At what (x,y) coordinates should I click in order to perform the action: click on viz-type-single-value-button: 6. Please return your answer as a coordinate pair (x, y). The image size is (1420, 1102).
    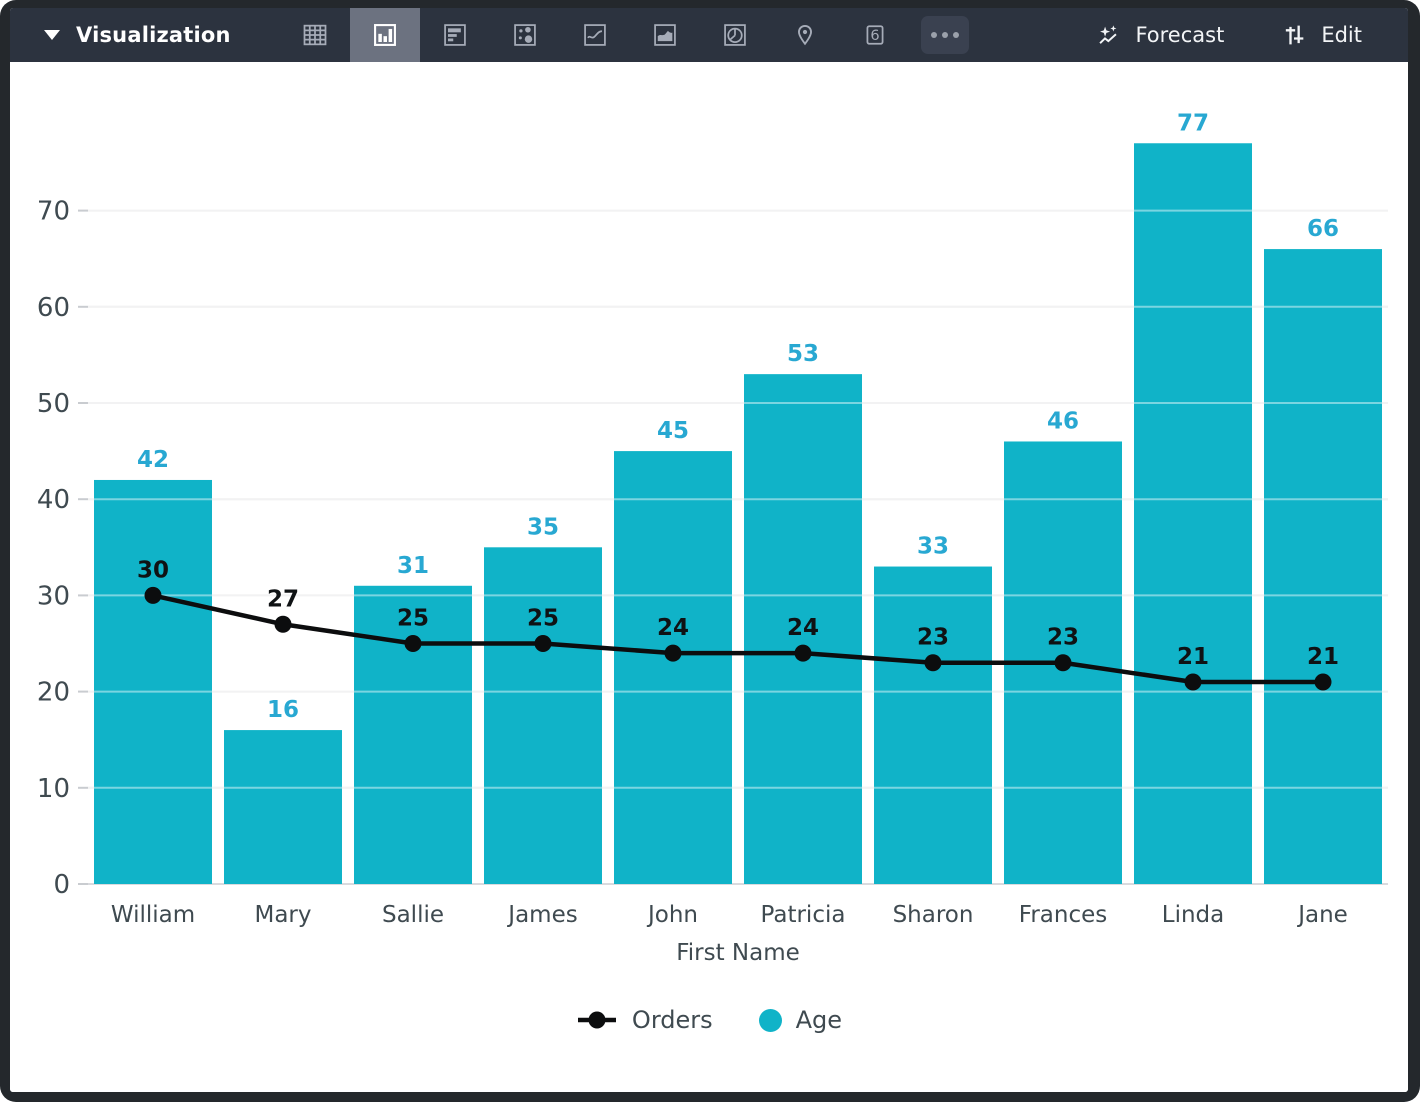
    Looking at the image, I should click on (875, 35).